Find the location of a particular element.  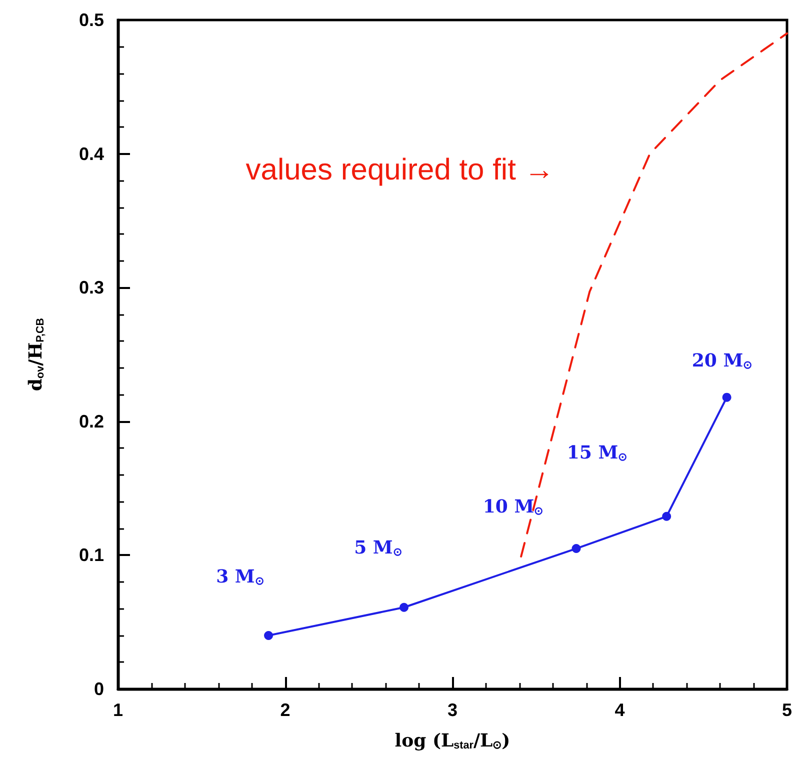

annotation: 20 M⊙ is located at coordinates (722, 361).